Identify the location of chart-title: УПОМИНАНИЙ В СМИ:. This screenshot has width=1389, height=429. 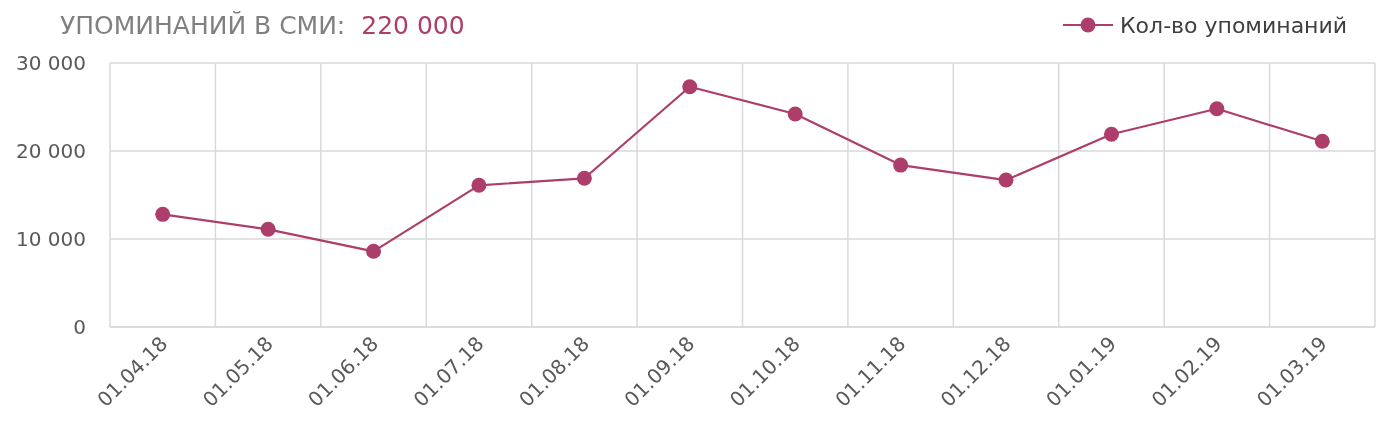
(203, 25).